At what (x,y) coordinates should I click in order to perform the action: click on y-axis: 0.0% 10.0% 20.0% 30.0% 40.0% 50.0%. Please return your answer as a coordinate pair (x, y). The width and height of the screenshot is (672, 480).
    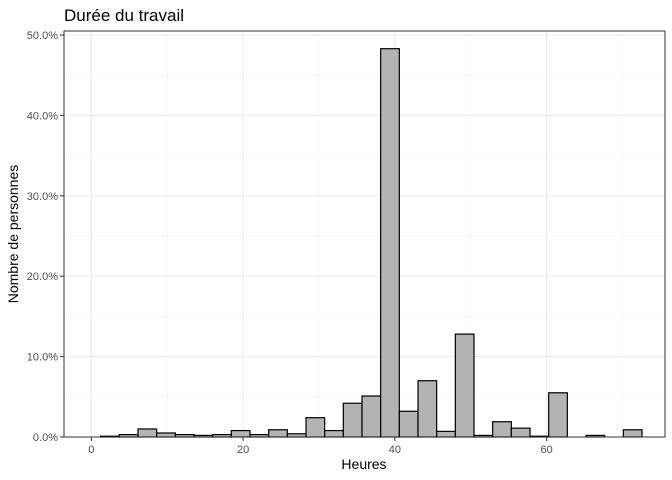
    Looking at the image, I should click on (45, 237).